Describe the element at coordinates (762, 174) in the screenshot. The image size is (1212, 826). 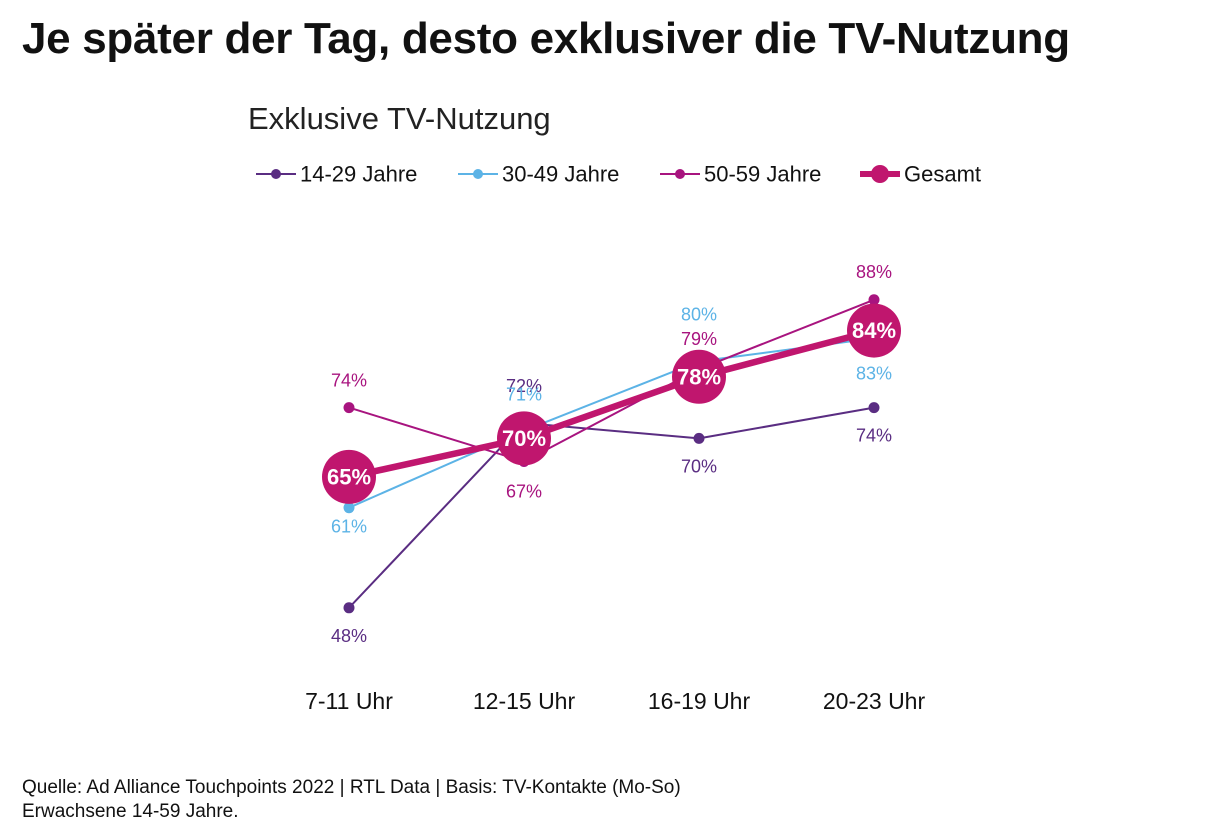
I see `legend-label: 50-59 Jahre` at that location.